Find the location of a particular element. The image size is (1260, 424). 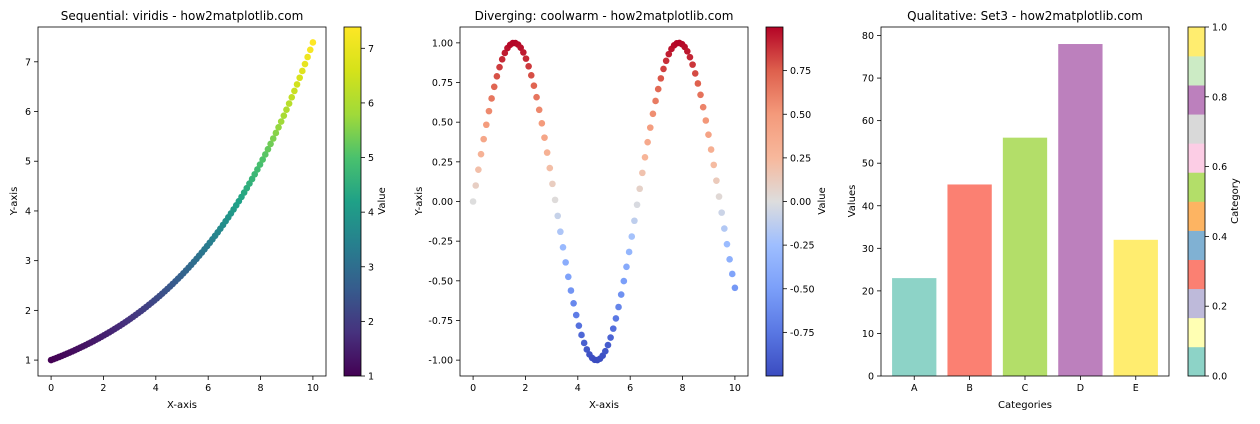

y-tick-label: 6 is located at coordinates (28, 112).